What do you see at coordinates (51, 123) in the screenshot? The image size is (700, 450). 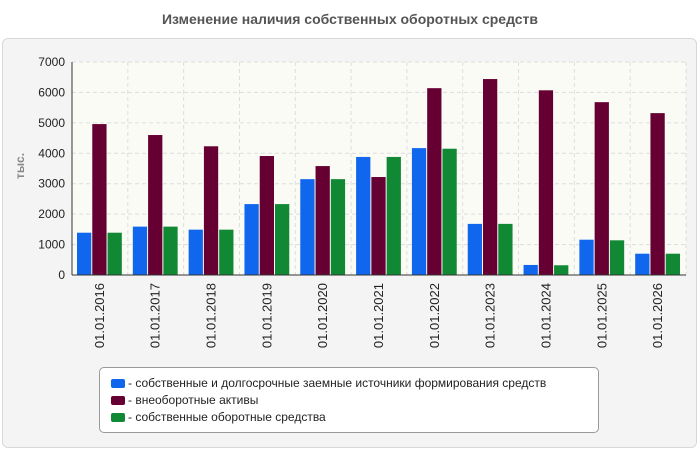 I see `y-tick-label: 5000` at bounding box center [51, 123].